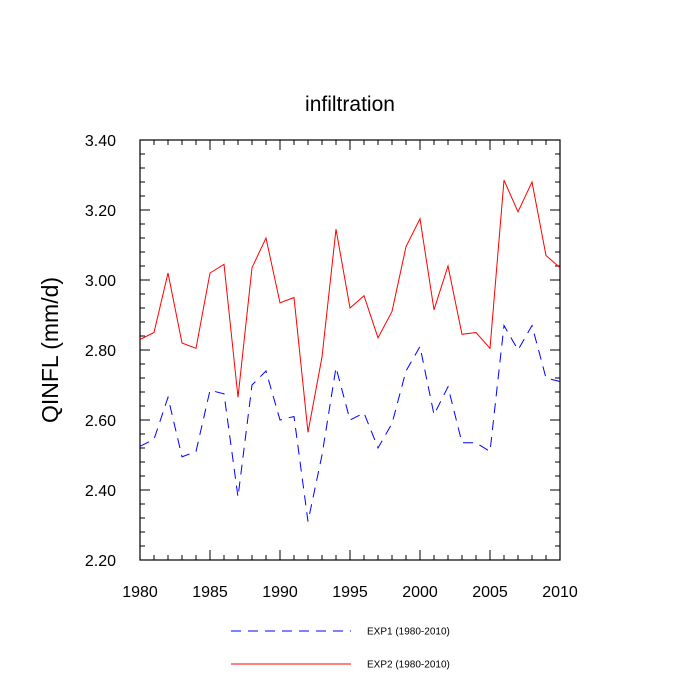 This screenshot has height=700, width=700. What do you see at coordinates (350, 592) in the screenshot?
I see `x-tick-label: 1995` at bounding box center [350, 592].